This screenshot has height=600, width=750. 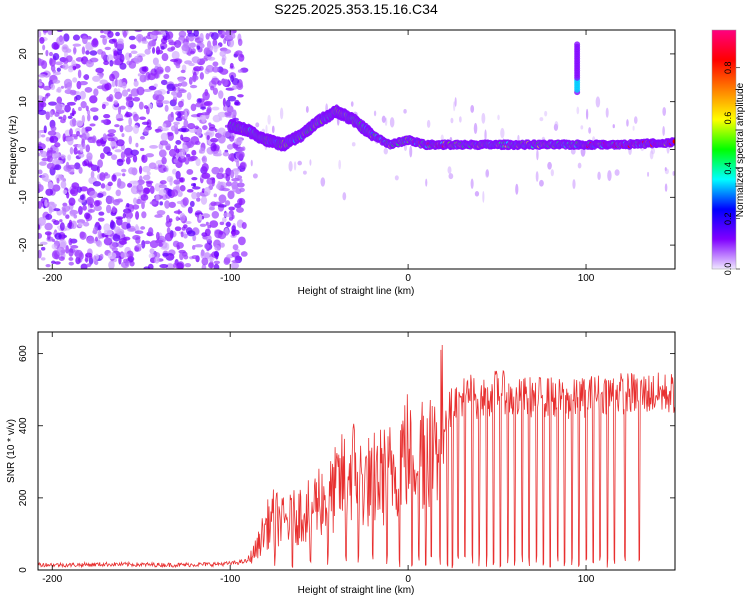 I want to click on heatmap-y-tick-label: -10, so click(x=23, y=197).